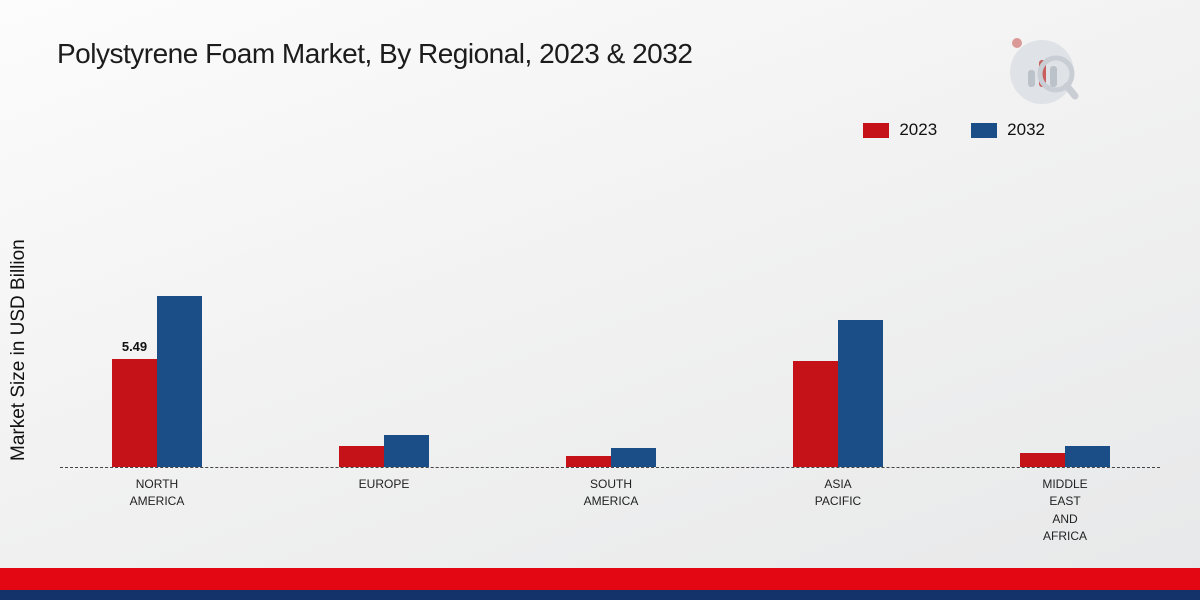 The height and width of the screenshot is (600, 1200). What do you see at coordinates (1026, 129) in the screenshot?
I see `legend-label-2032: 2032` at bounding box center [1026, 129].